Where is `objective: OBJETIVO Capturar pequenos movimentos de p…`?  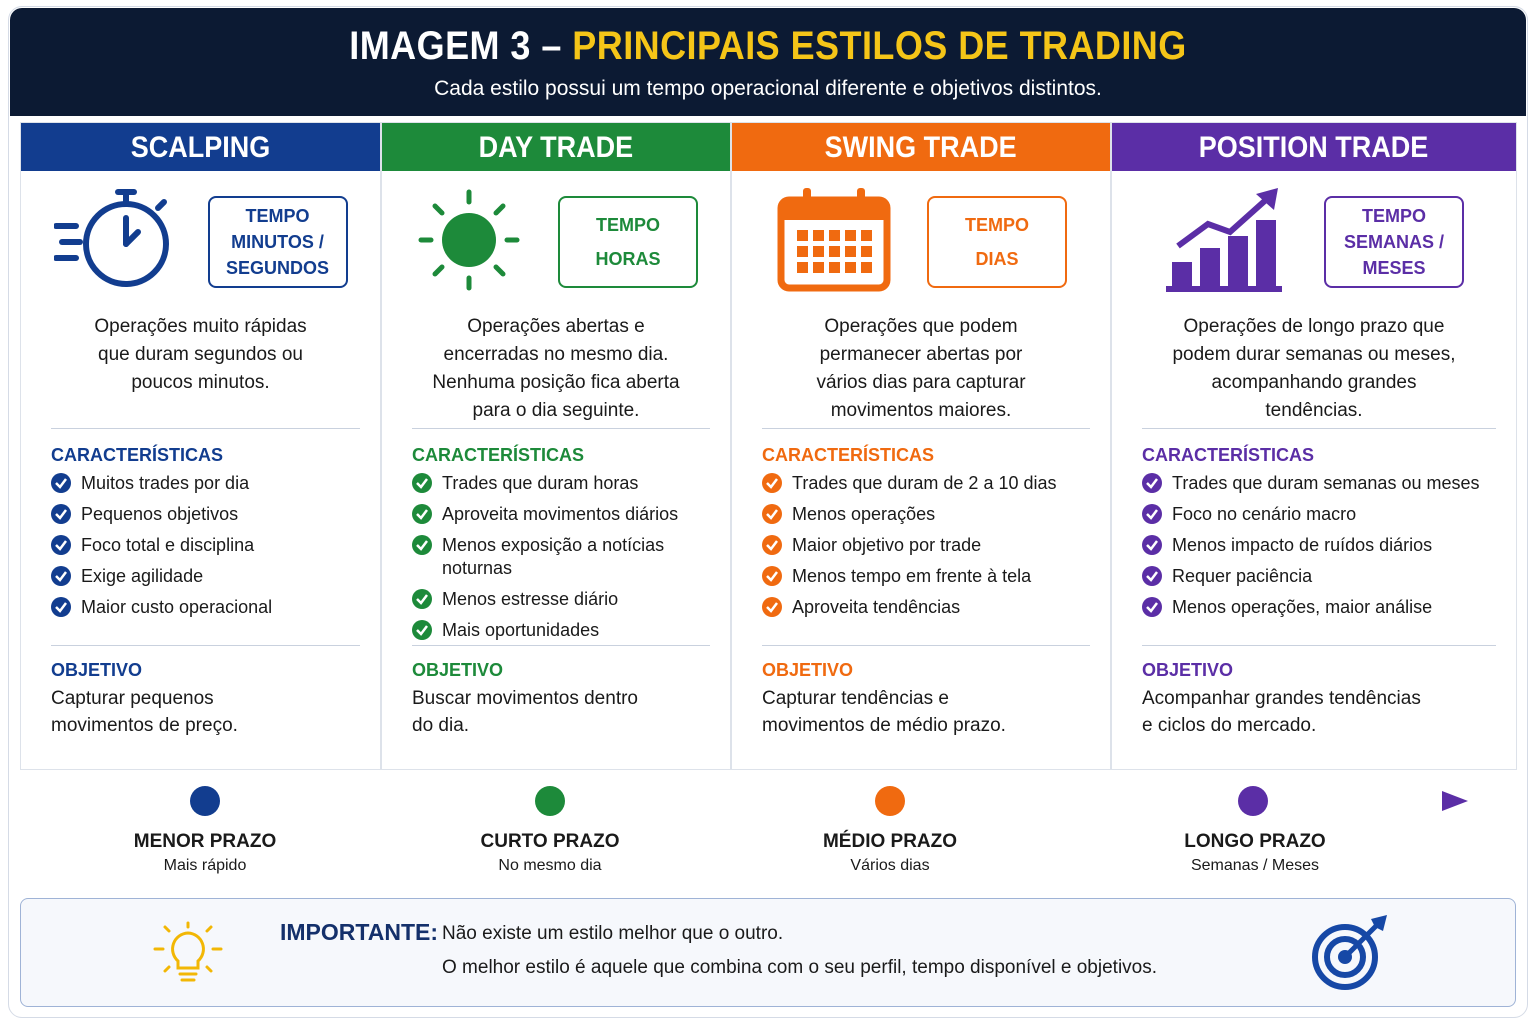
objective: OBJETIVO Capturar pequenos movimentos de p… is located at coordinates (200, 699).